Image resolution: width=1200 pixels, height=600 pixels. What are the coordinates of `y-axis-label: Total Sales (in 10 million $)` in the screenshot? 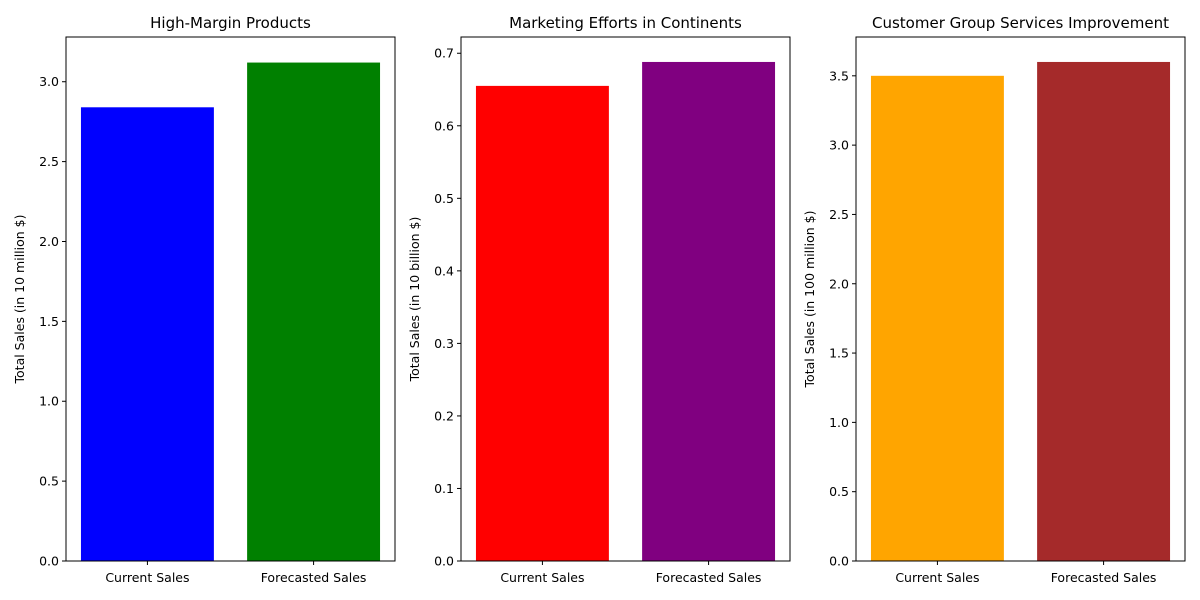 It's located at (19, 300).